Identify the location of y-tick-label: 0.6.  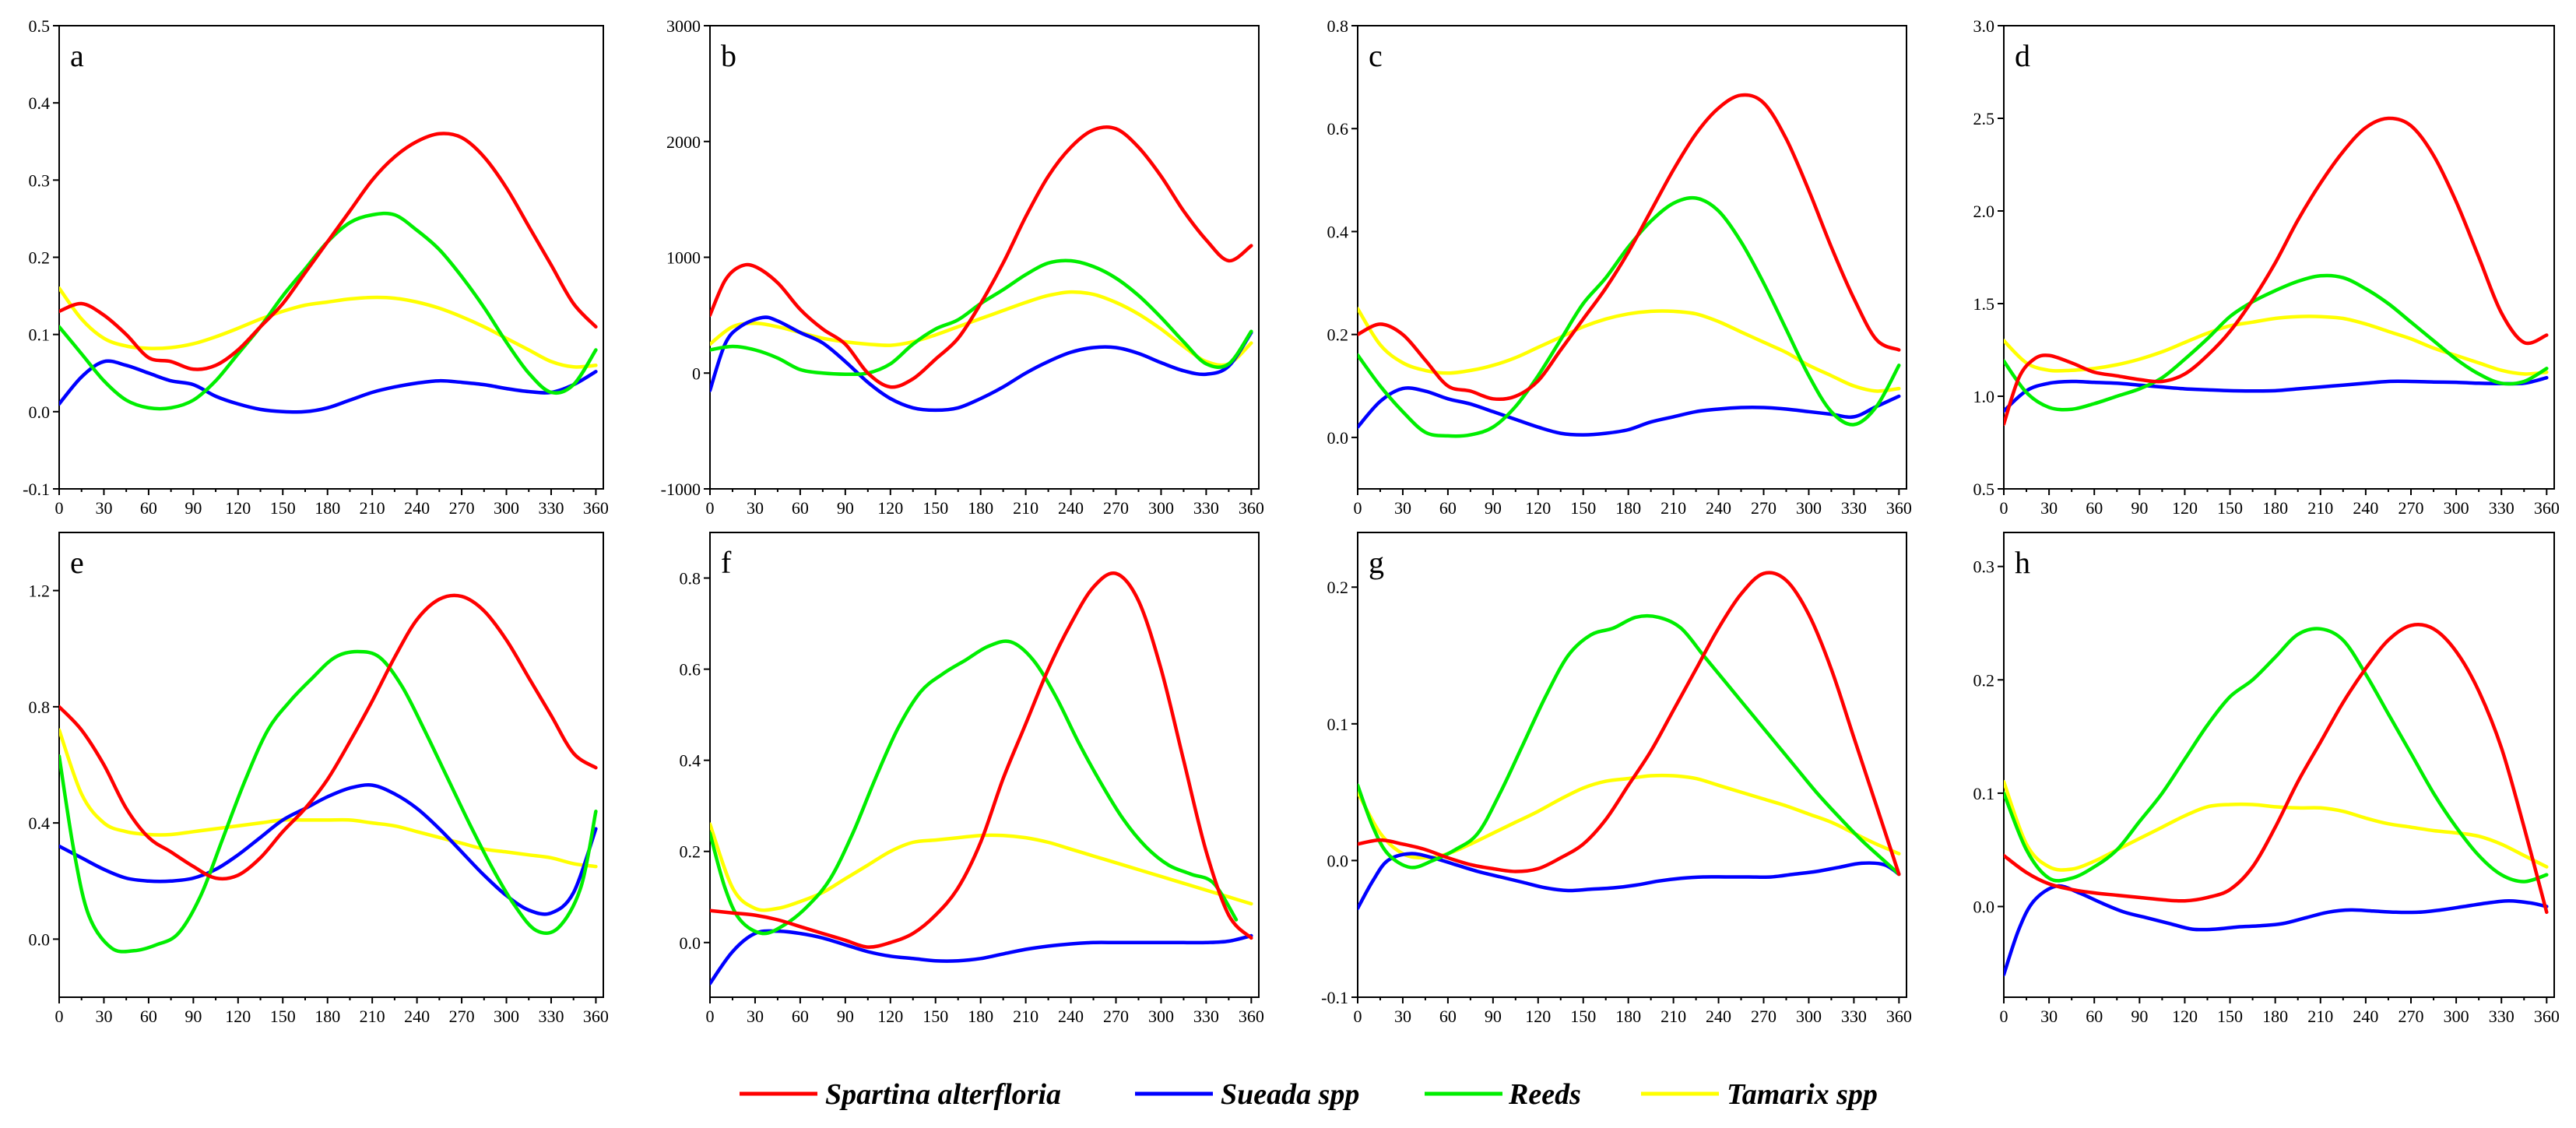
(1338, 129).